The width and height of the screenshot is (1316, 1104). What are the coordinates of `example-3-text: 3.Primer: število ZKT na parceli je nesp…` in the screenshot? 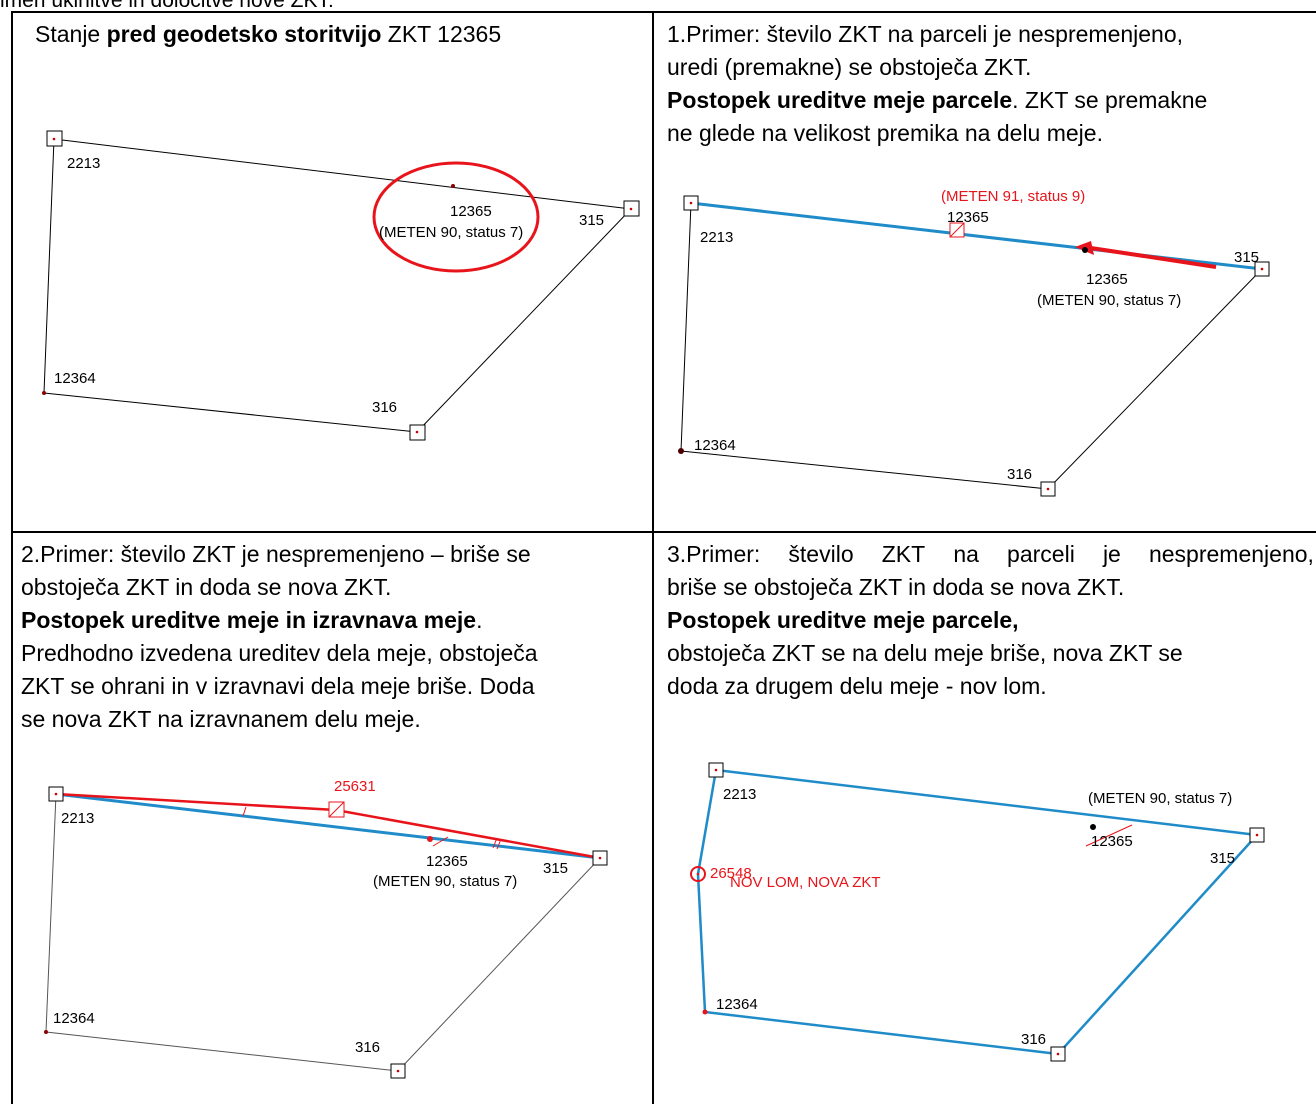 It's located at (990, 620).